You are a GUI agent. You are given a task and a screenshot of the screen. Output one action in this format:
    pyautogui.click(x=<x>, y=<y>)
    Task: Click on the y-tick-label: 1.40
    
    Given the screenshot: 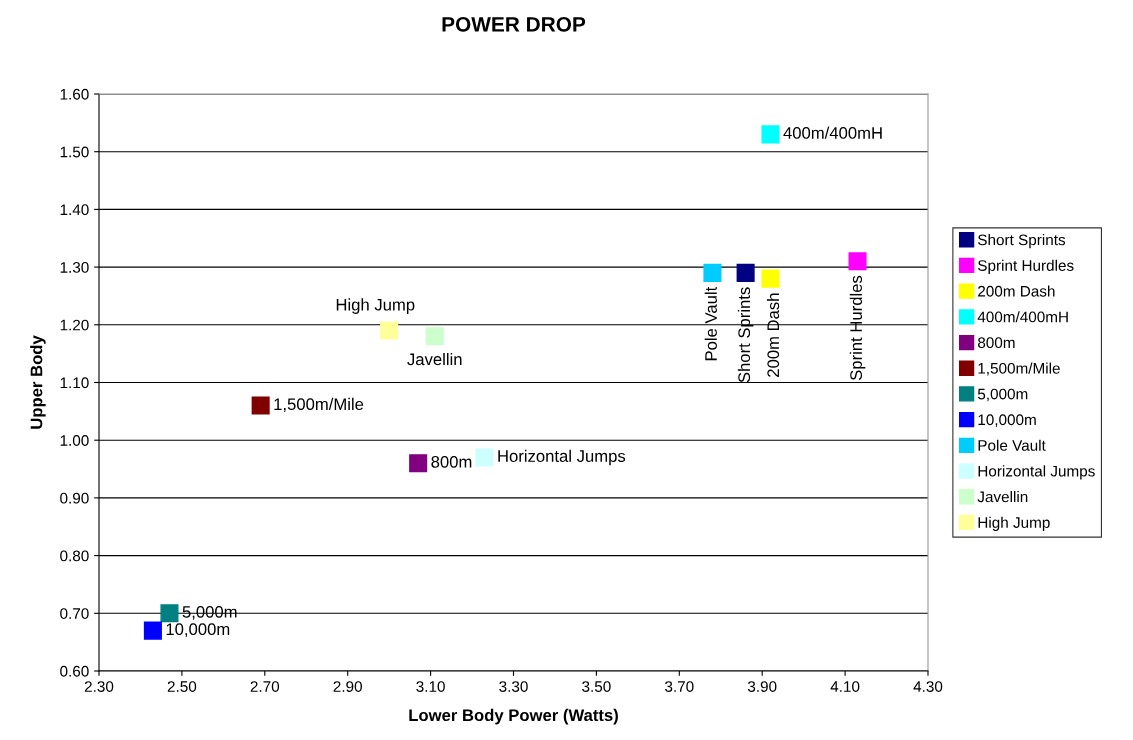 What is the action you would take?
    pyautogui.click(x=74, y=210)
    